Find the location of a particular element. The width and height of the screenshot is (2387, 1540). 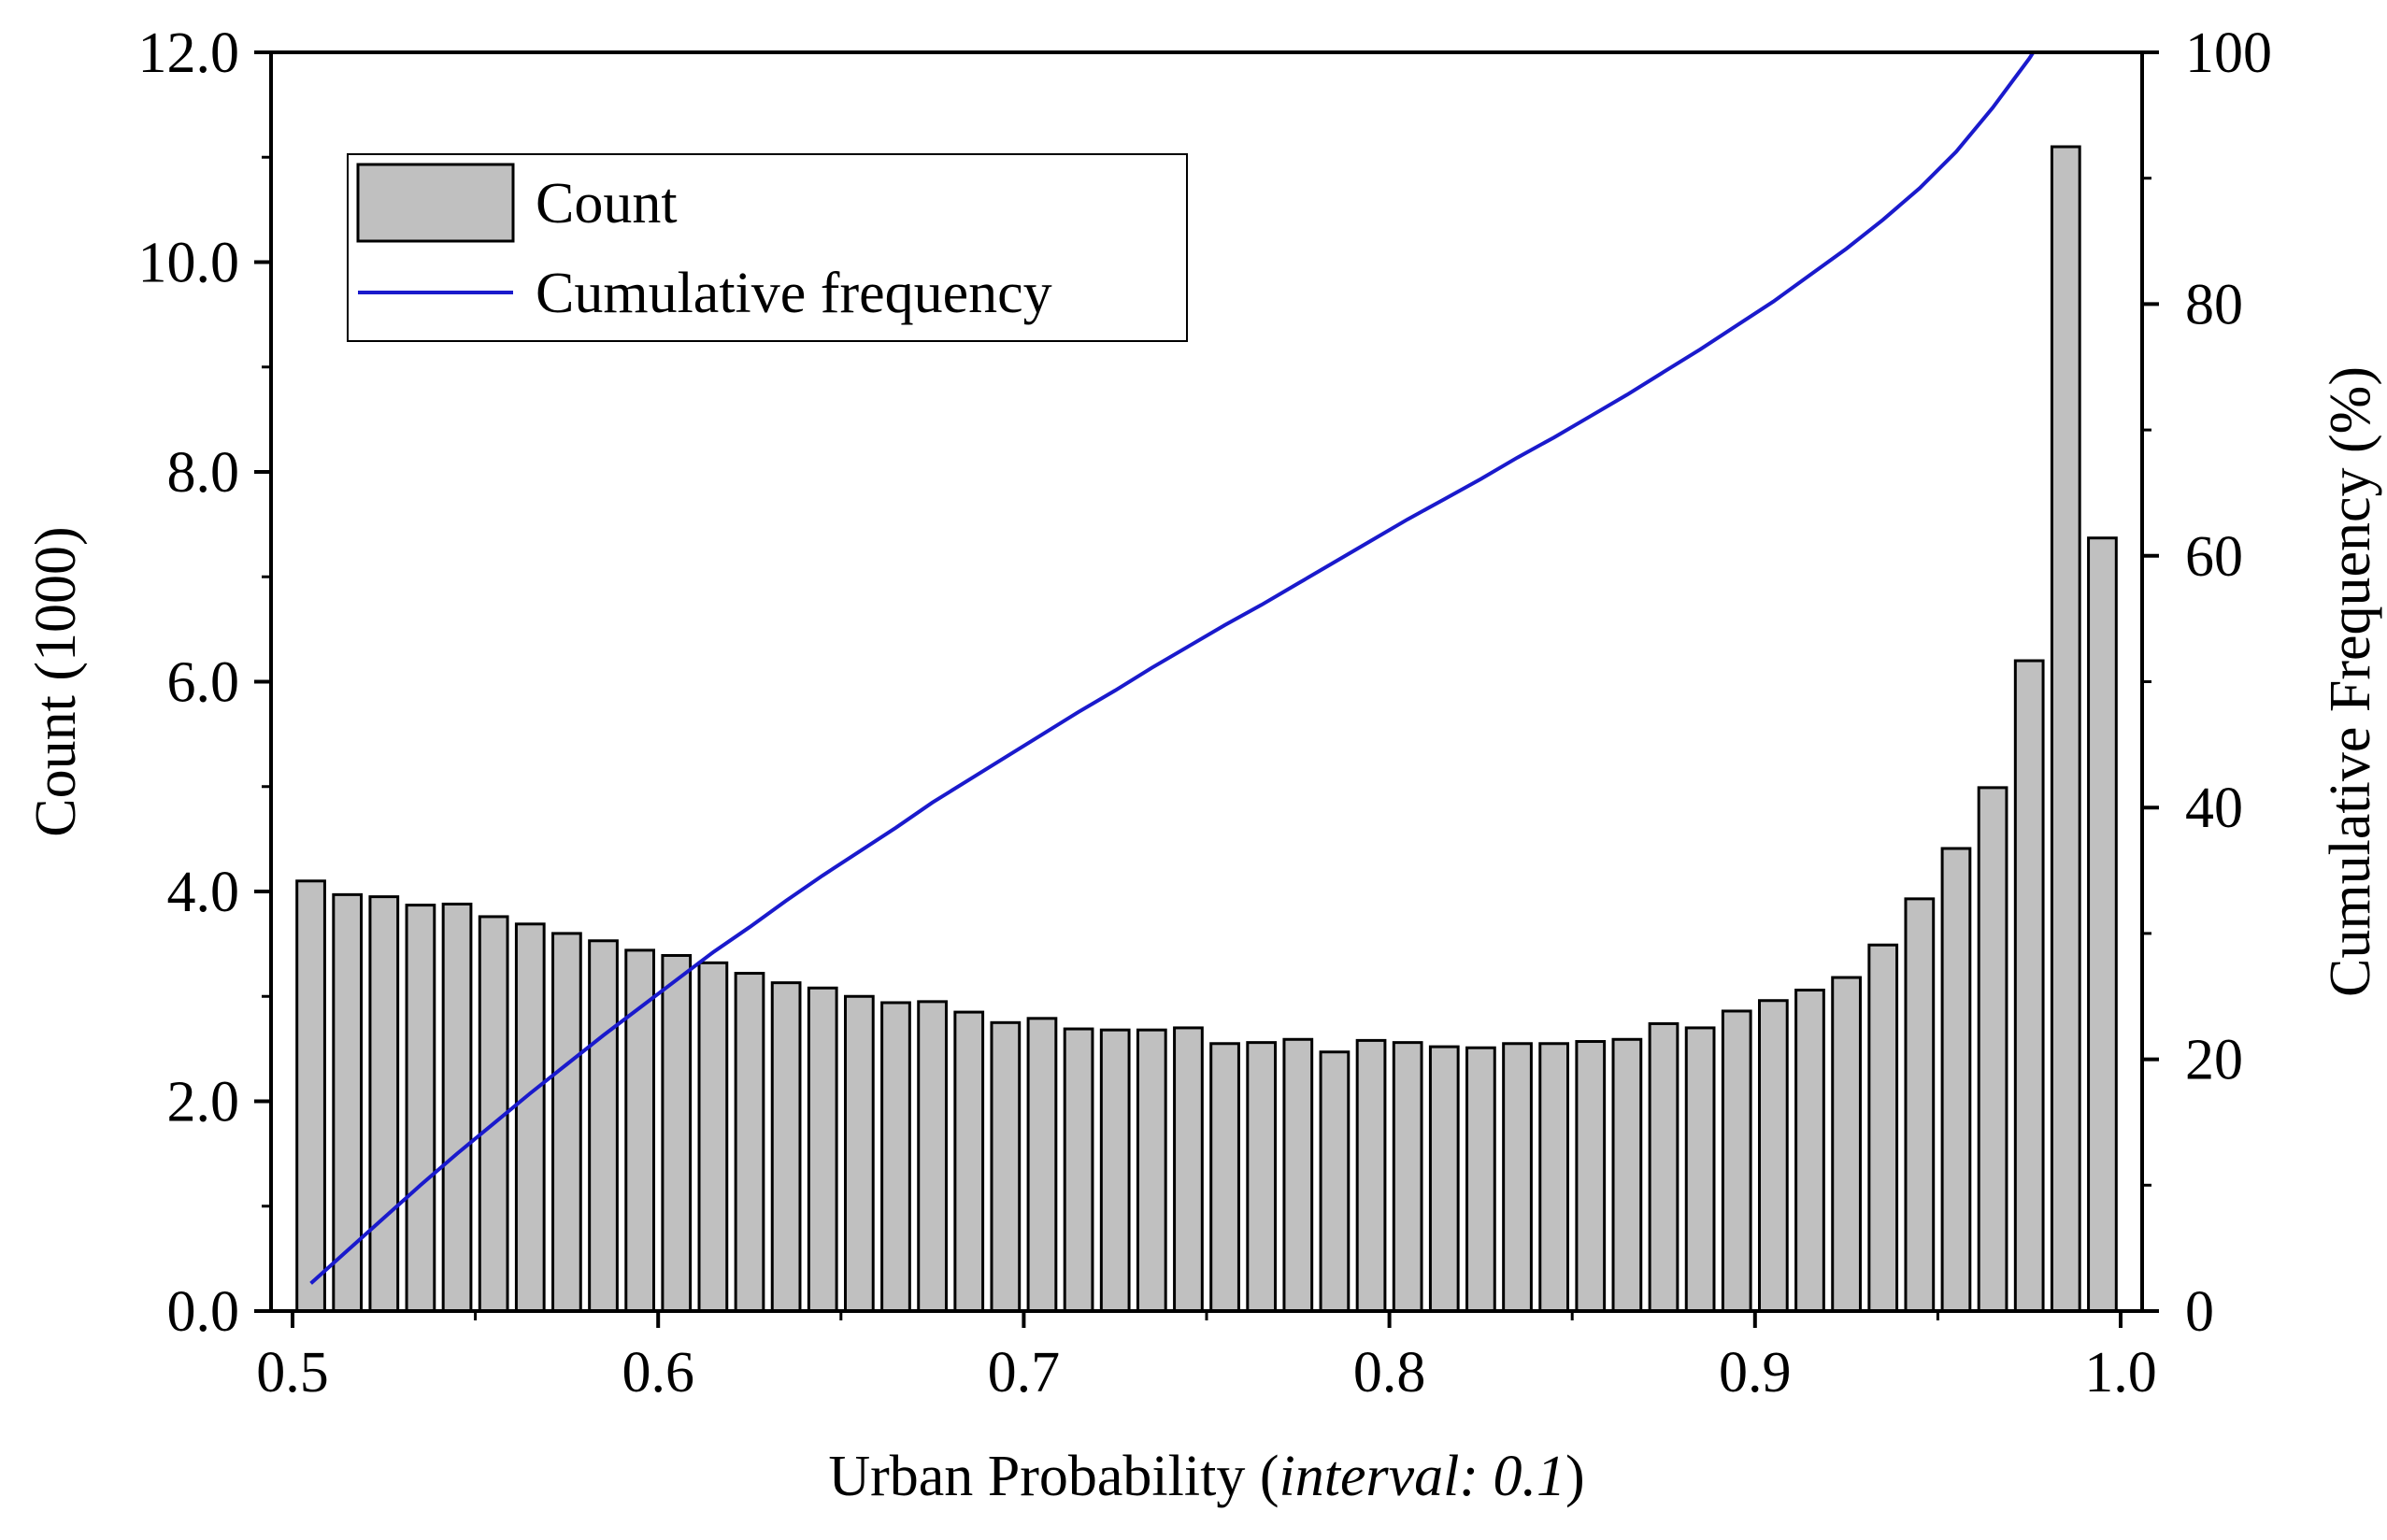

y-left-tick-label: 12.0 is located at coordinates (189, 53).